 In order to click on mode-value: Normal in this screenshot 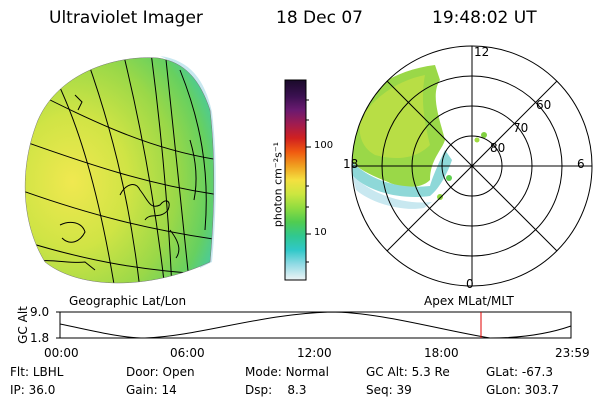, I will do `click(307, 372)`.